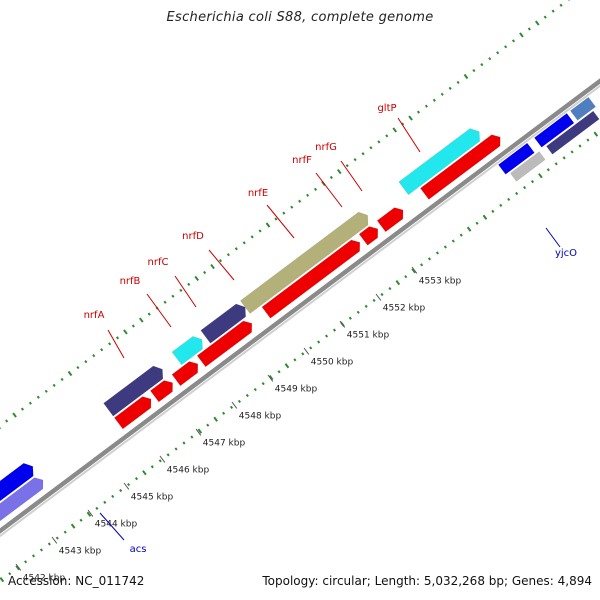  Describe the element at coordinates (76, 581) in the screenshot. I see `accession-text: Accession: NC_011742` at that location.